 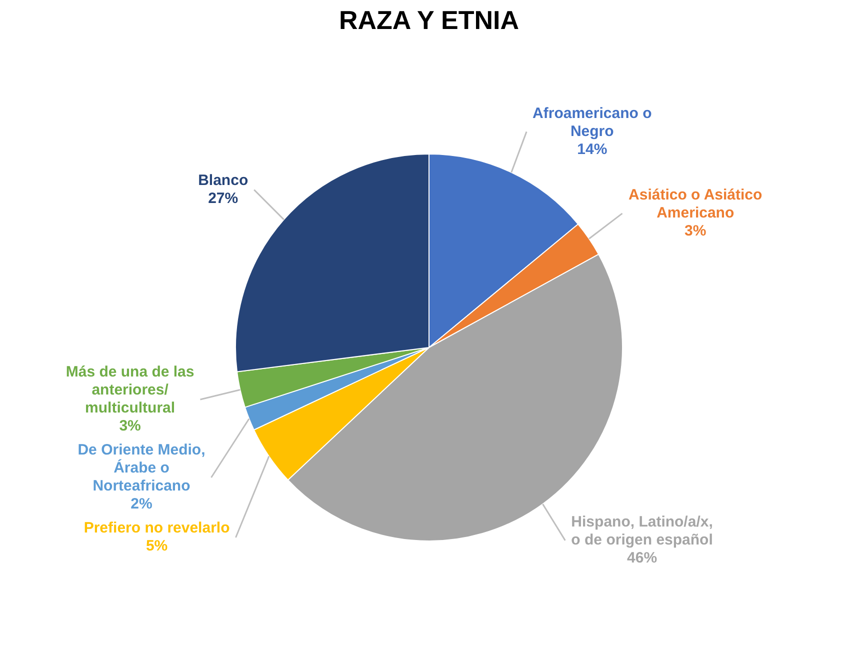 What do you see at coordinates (642, 531) in the screenshot?
I see `slice-label: Hispano, Latino/a/x, o de origen español` at bounding box center [642, 531].